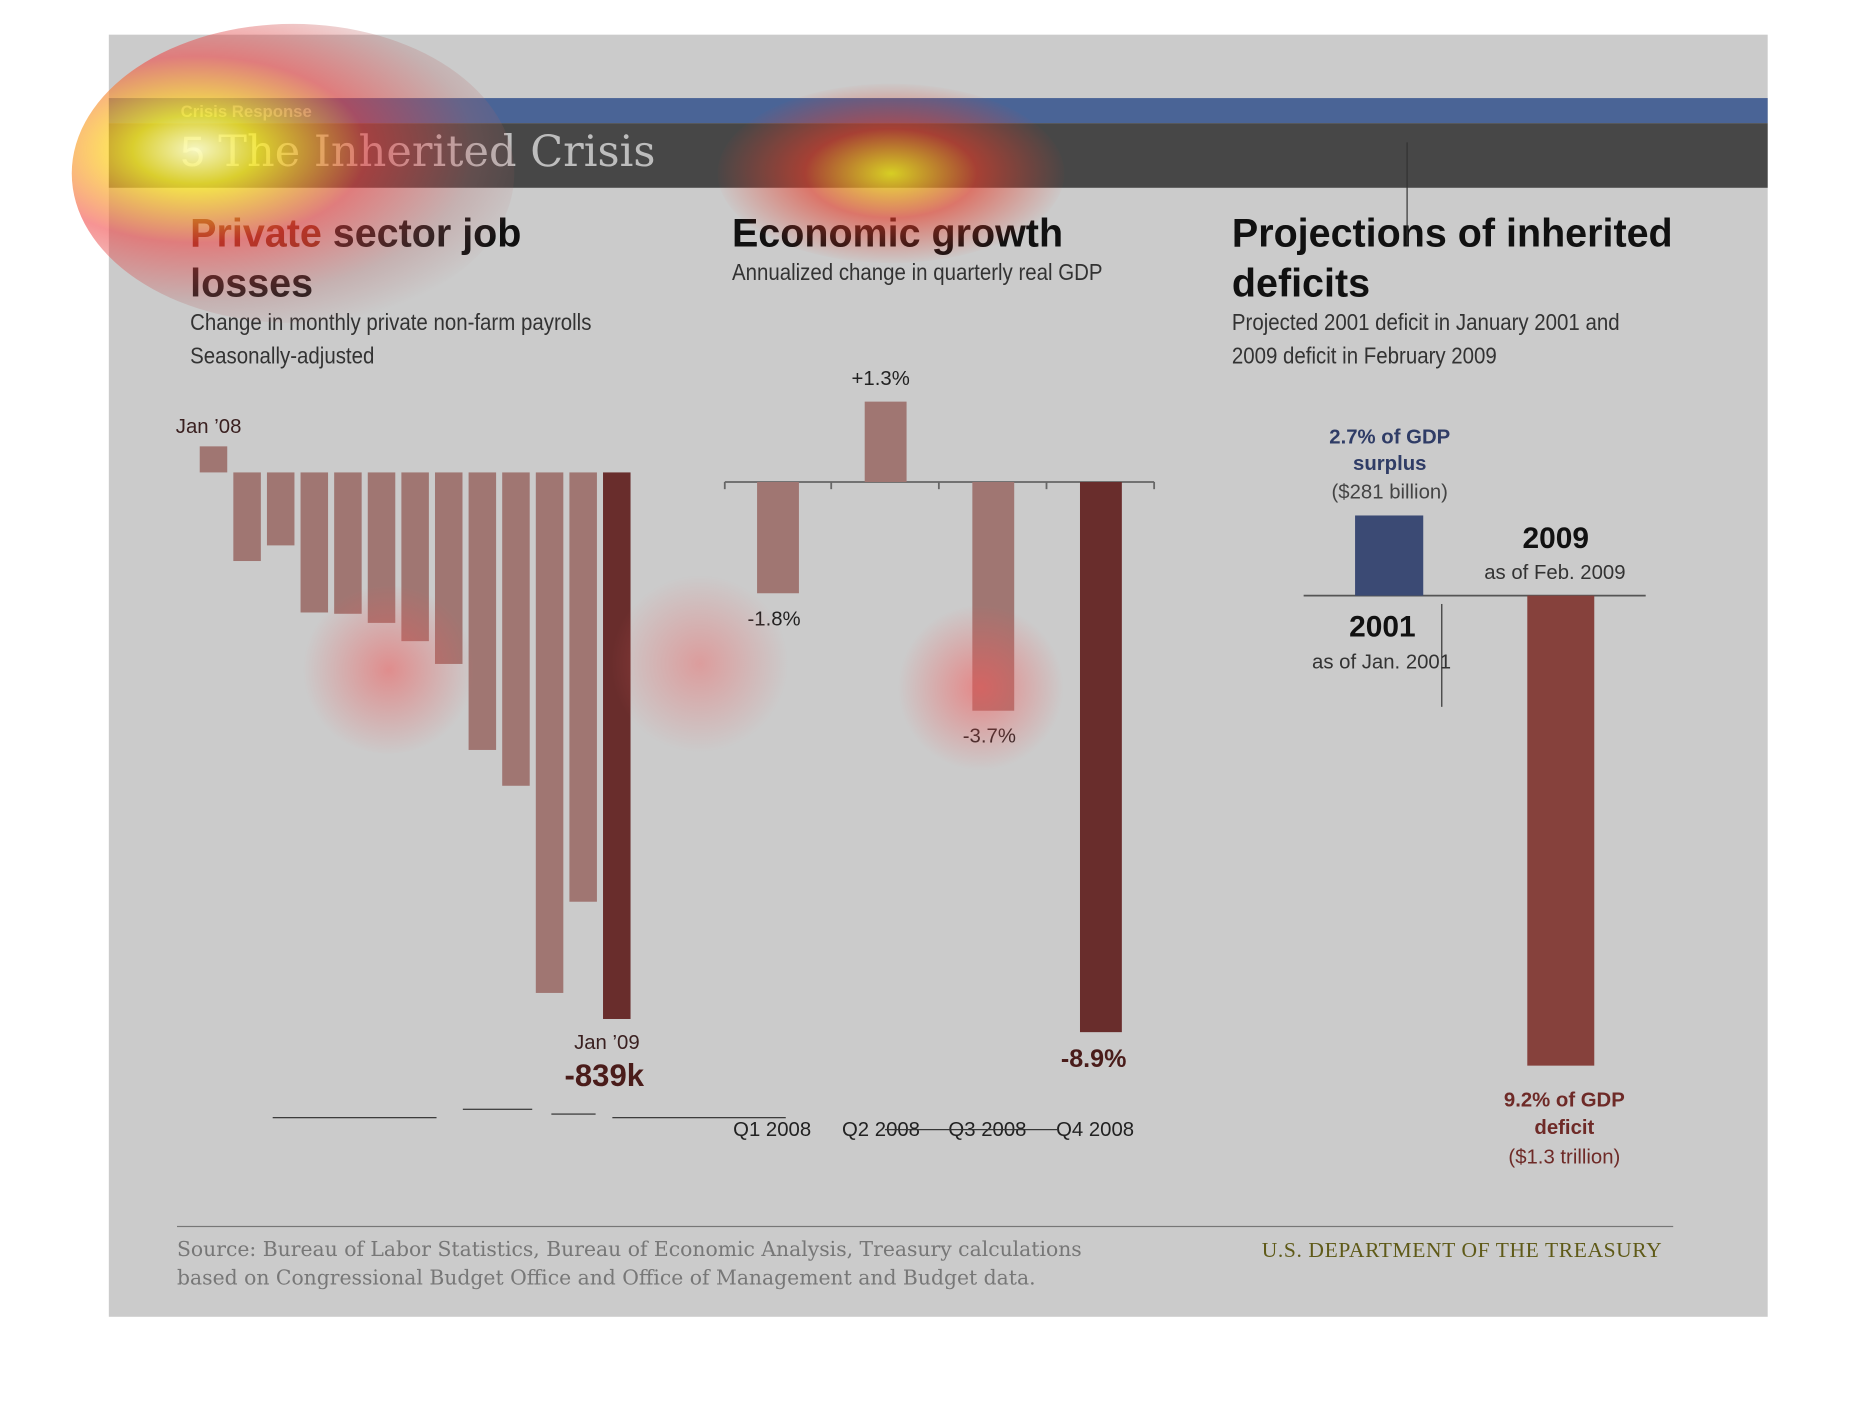 The width and height of the screenshot is (1866, 1404). What do you see at coordinates (208, 426) in the screenshot?
I see `jobs-start-label: Jan ’08` at bounding box center [208, 426].